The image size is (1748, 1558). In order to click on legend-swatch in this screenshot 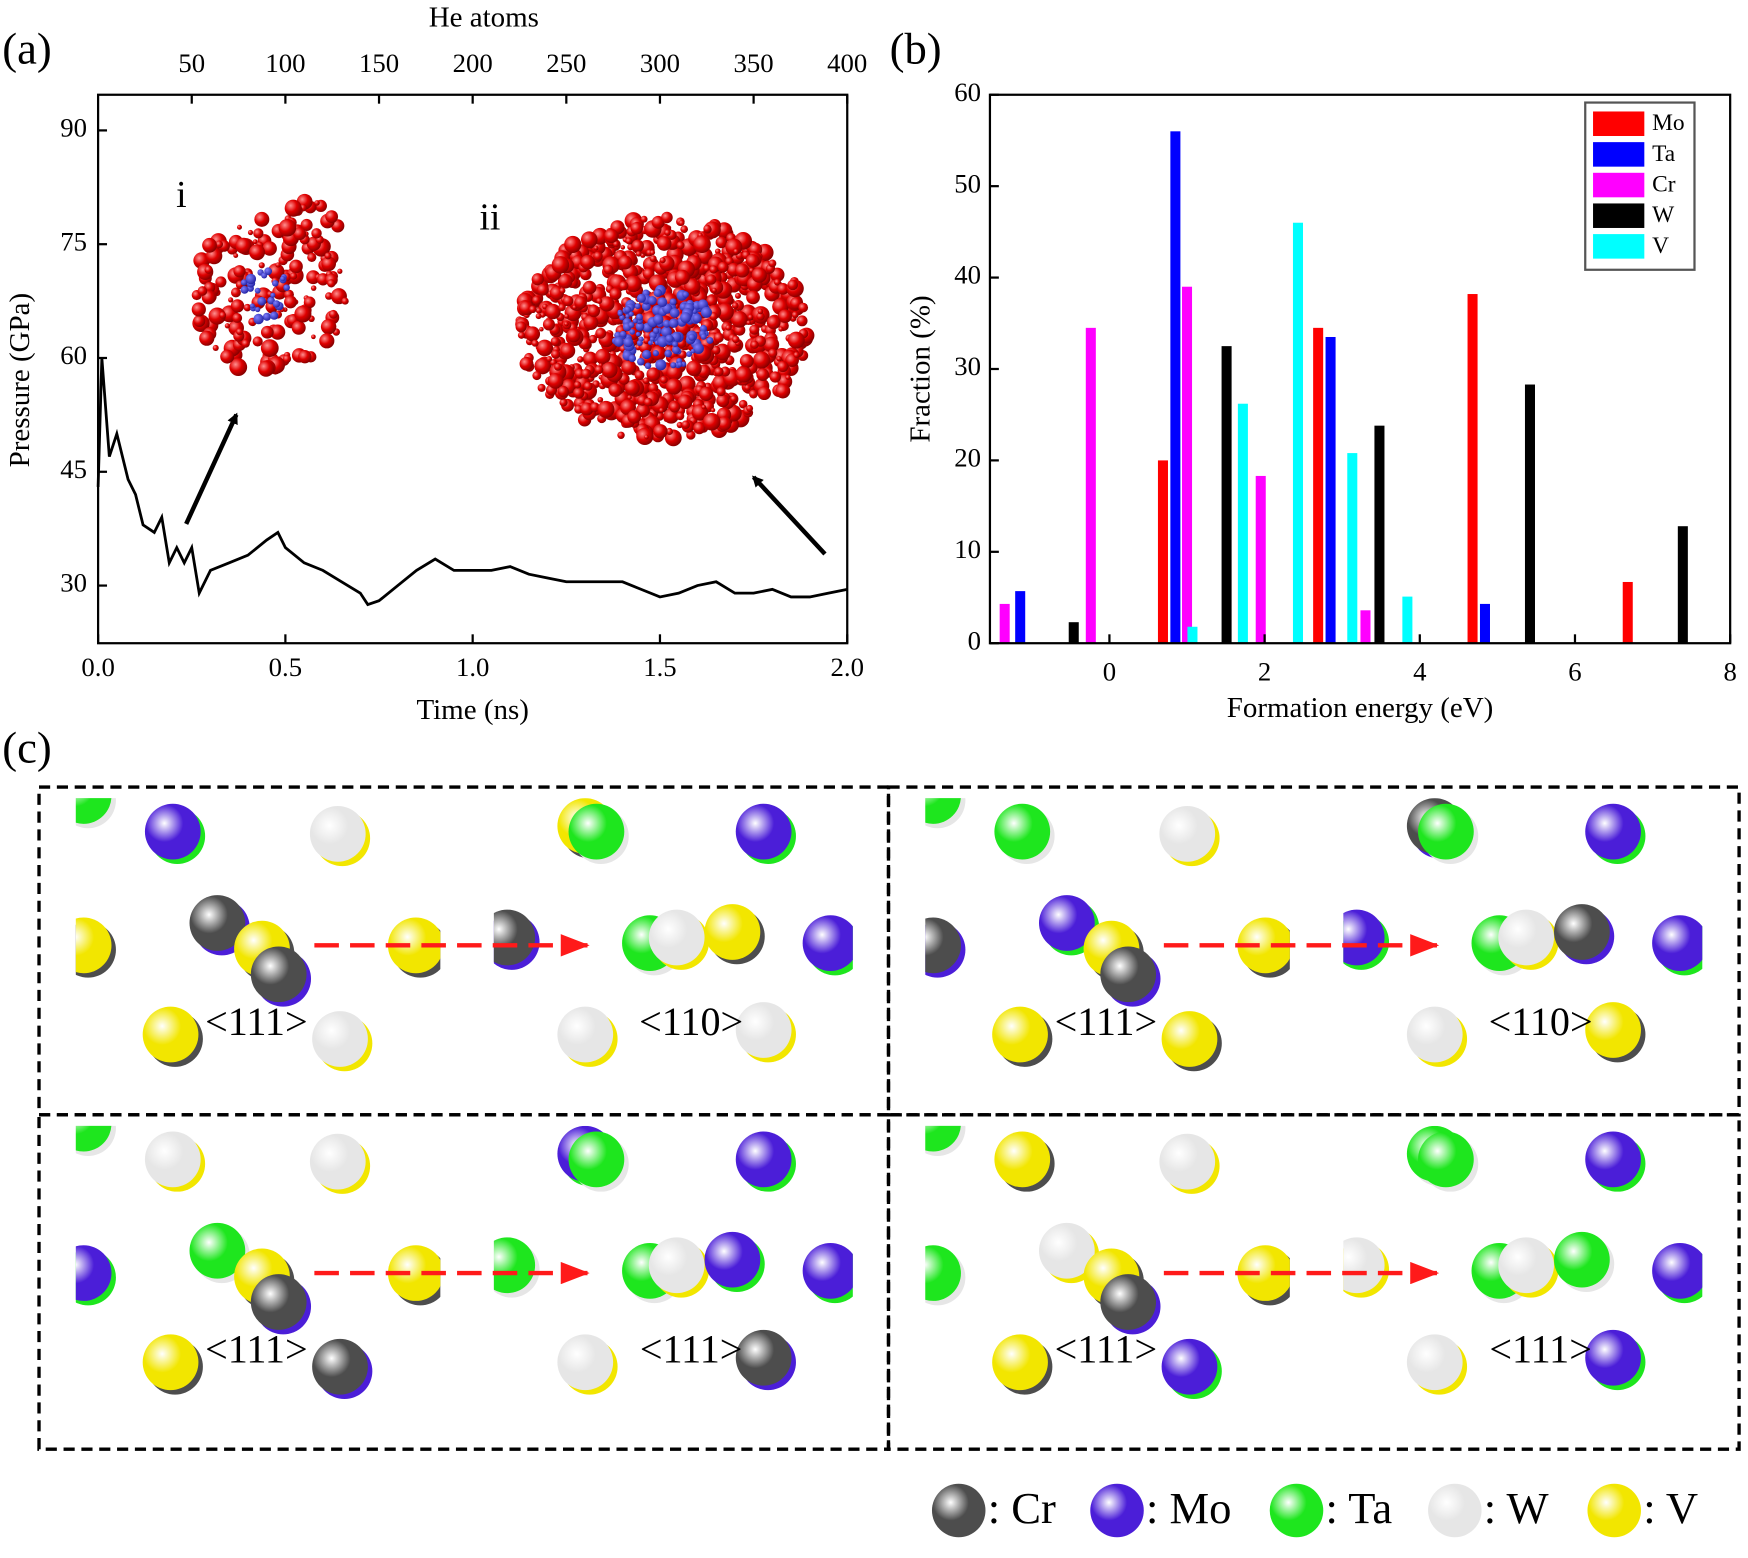, I will do `click(1619, 215)`.